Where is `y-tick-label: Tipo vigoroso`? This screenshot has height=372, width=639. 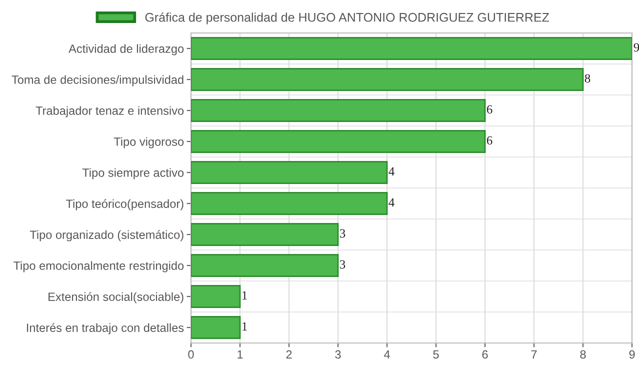
y-tick-label: Tipo vigoroso is located at coordinates (149, 142).